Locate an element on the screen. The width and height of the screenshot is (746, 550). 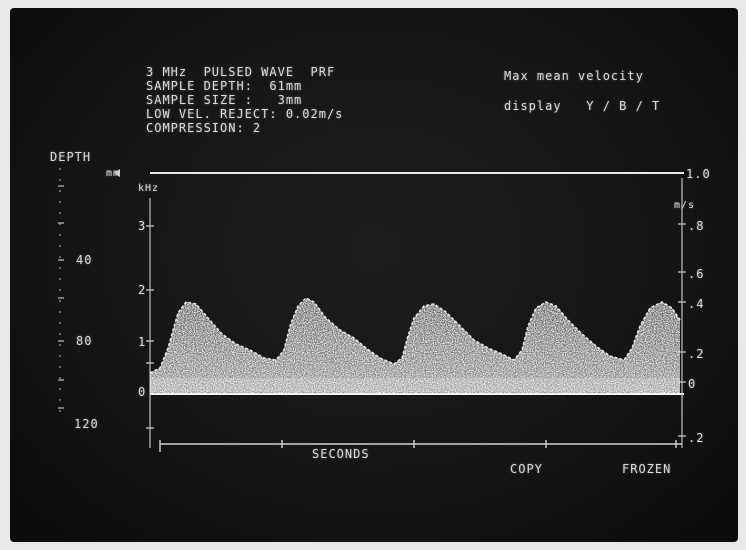
depth-ticks is located at coordinates (61, 297).